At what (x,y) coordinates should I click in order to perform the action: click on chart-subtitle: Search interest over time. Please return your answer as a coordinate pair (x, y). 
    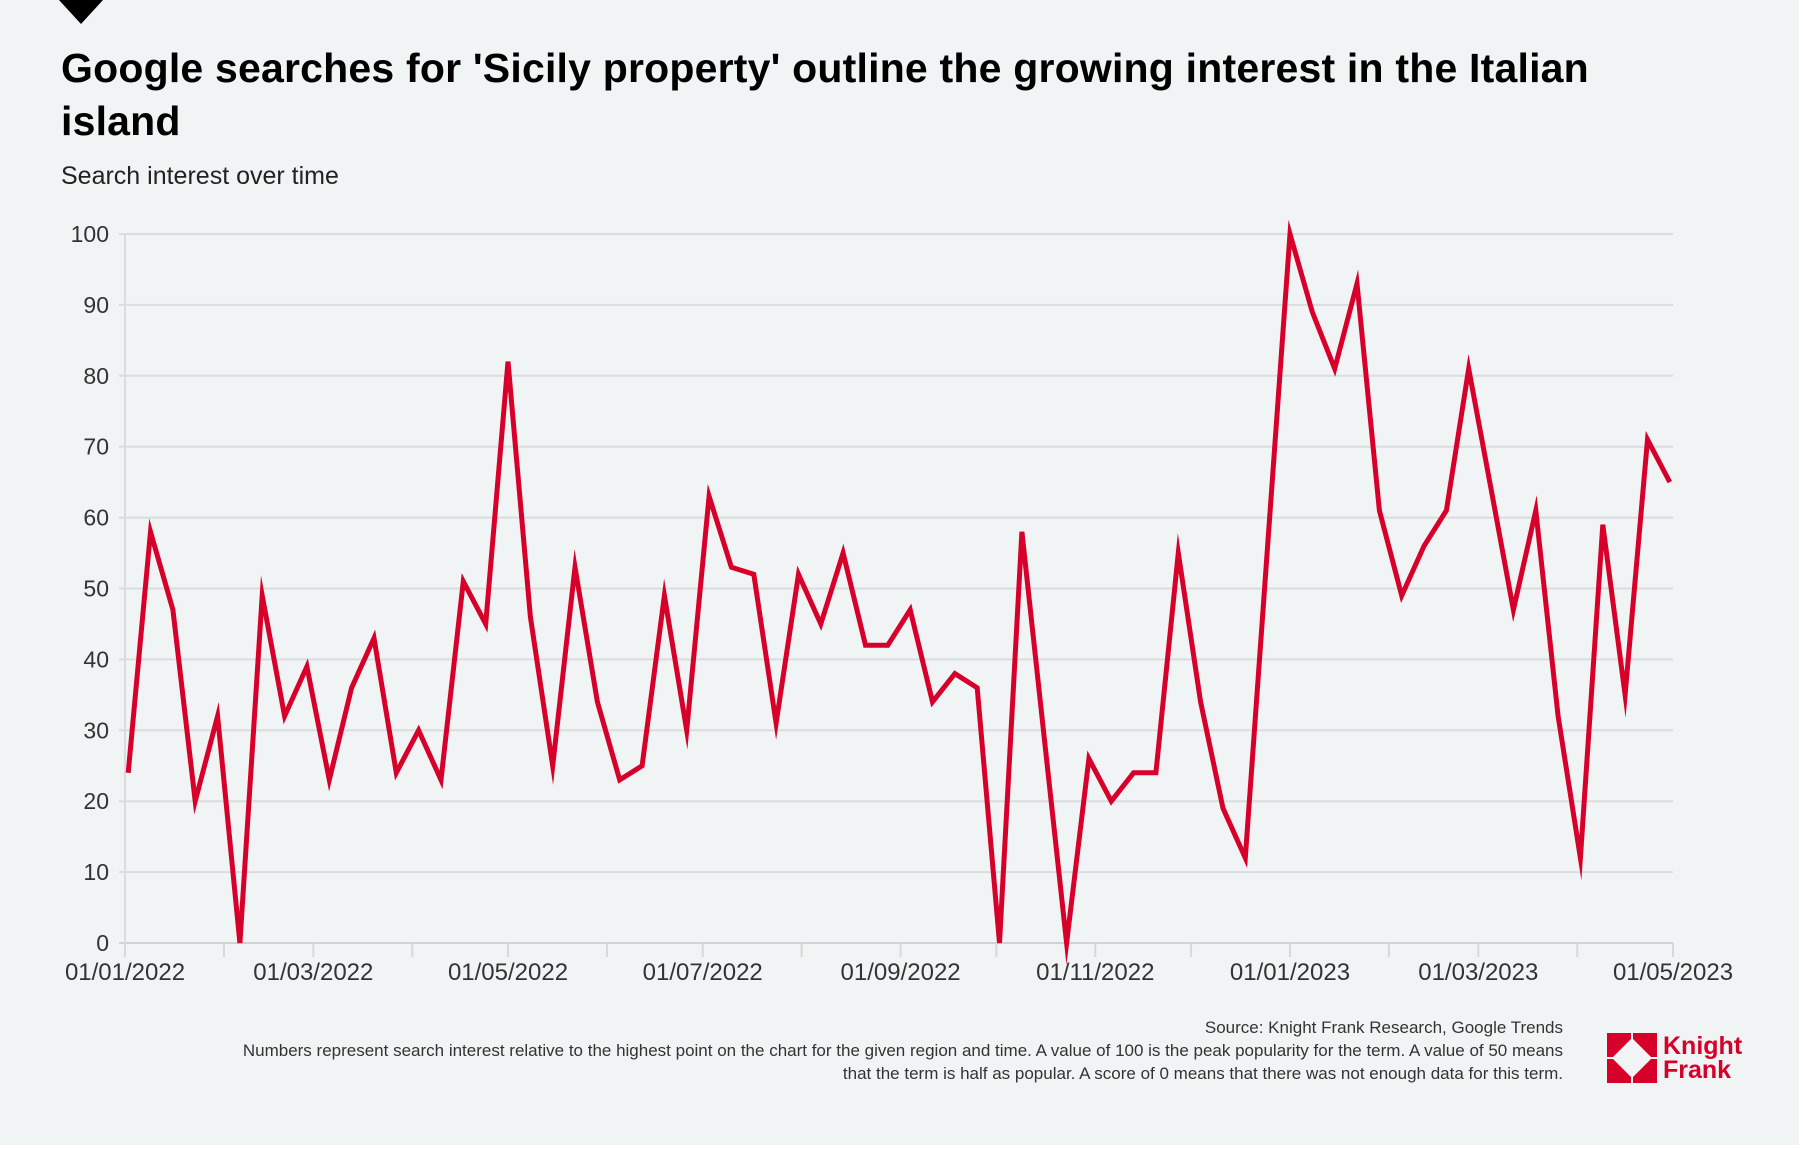
    Looking at the image, I should click on (200, 176).